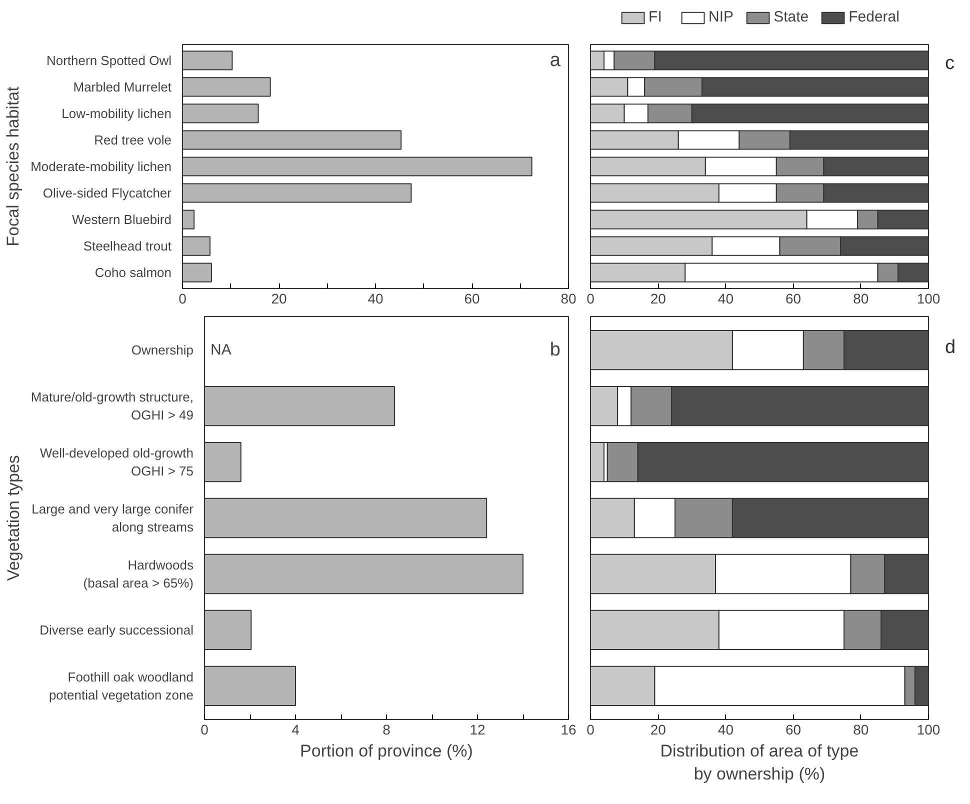  What do you see at coordinates (950, 348) in the screenshot?
I see `text: d` at bounding box center [950, 348].